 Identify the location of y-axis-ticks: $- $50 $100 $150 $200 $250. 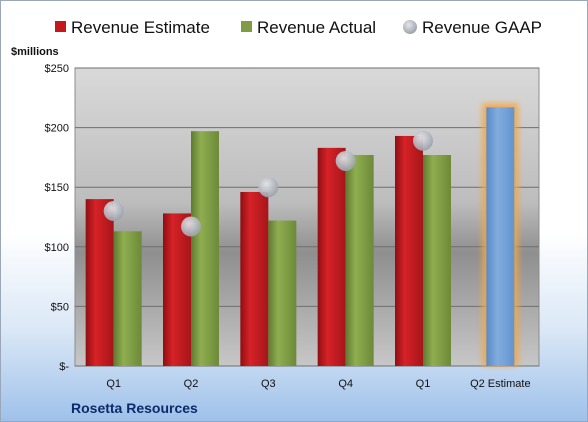
(57, 218).